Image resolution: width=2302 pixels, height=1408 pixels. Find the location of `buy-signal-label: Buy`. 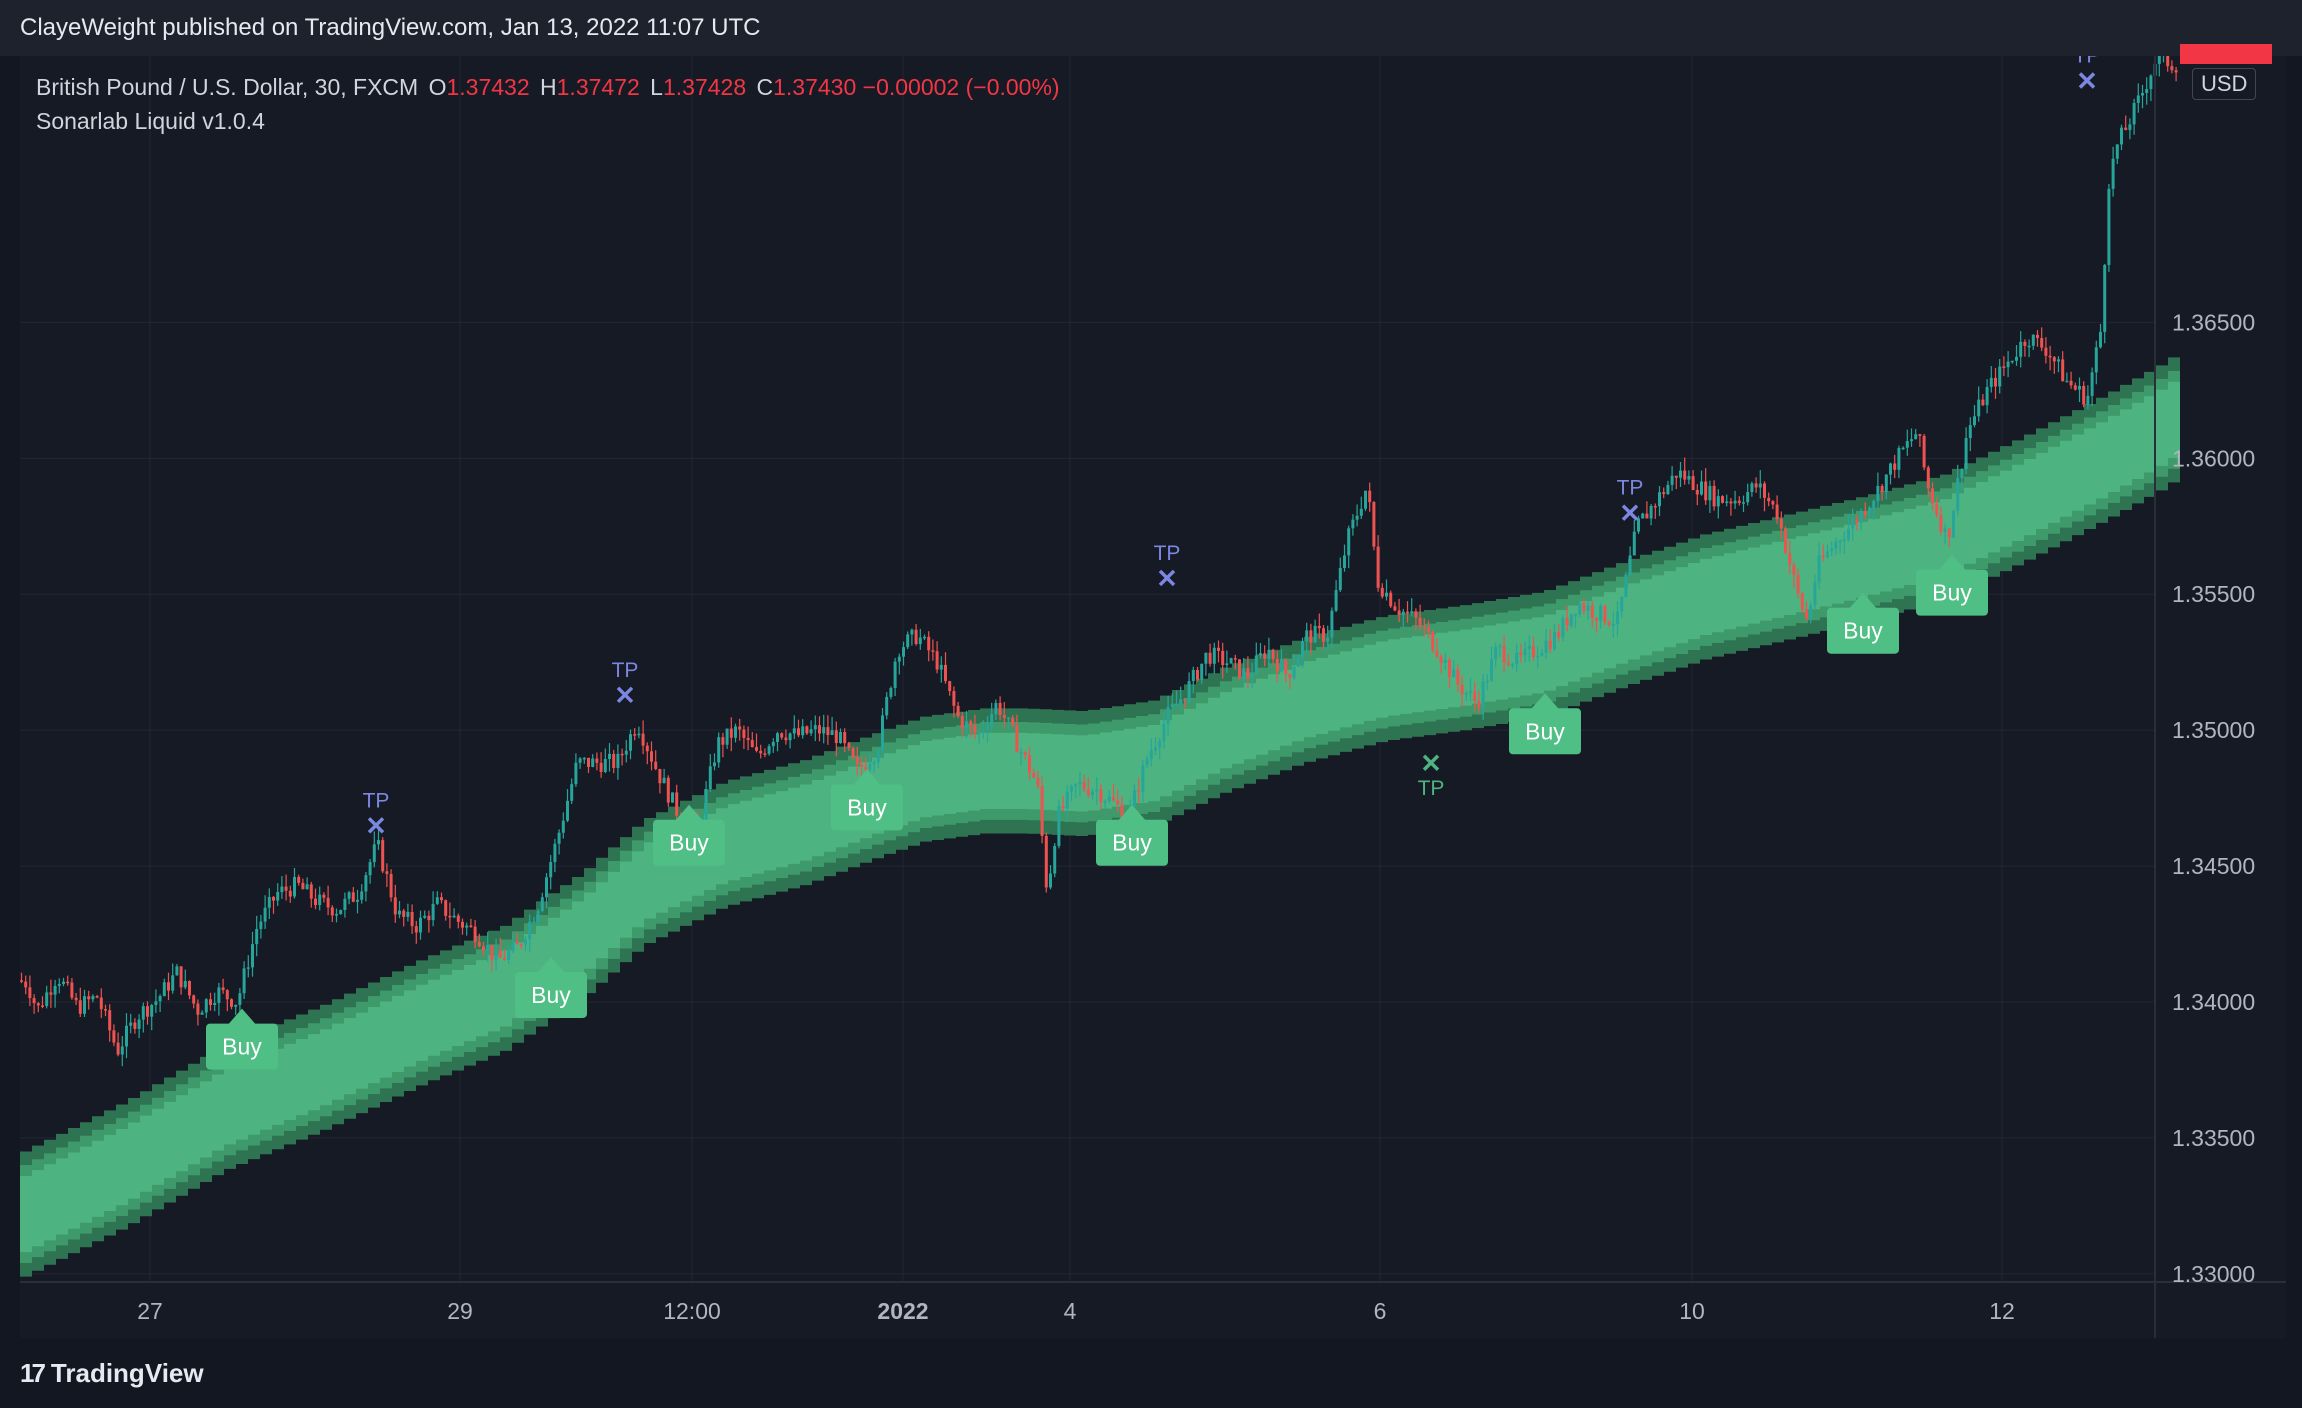

buy-signal-label: Buy is located at coordinates (551, 987).